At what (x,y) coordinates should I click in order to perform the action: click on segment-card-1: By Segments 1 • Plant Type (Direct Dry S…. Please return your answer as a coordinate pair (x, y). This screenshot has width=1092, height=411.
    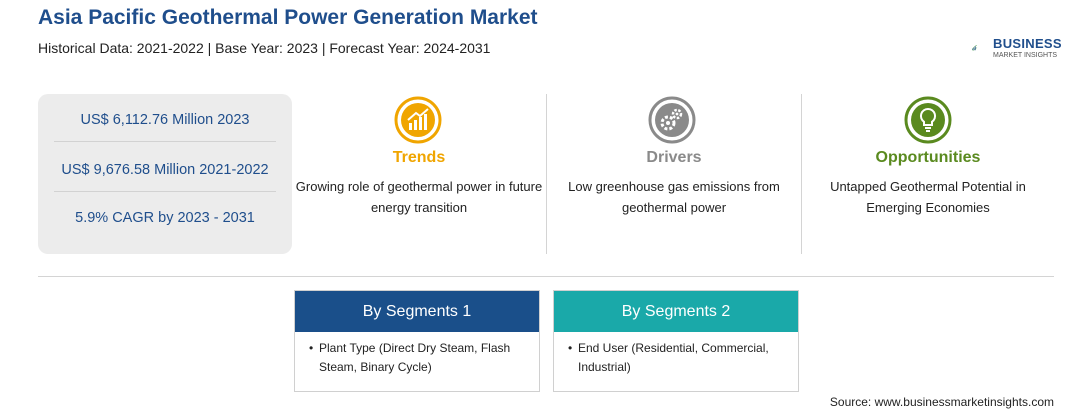
    Looking at the image, I should click on (417, 341).